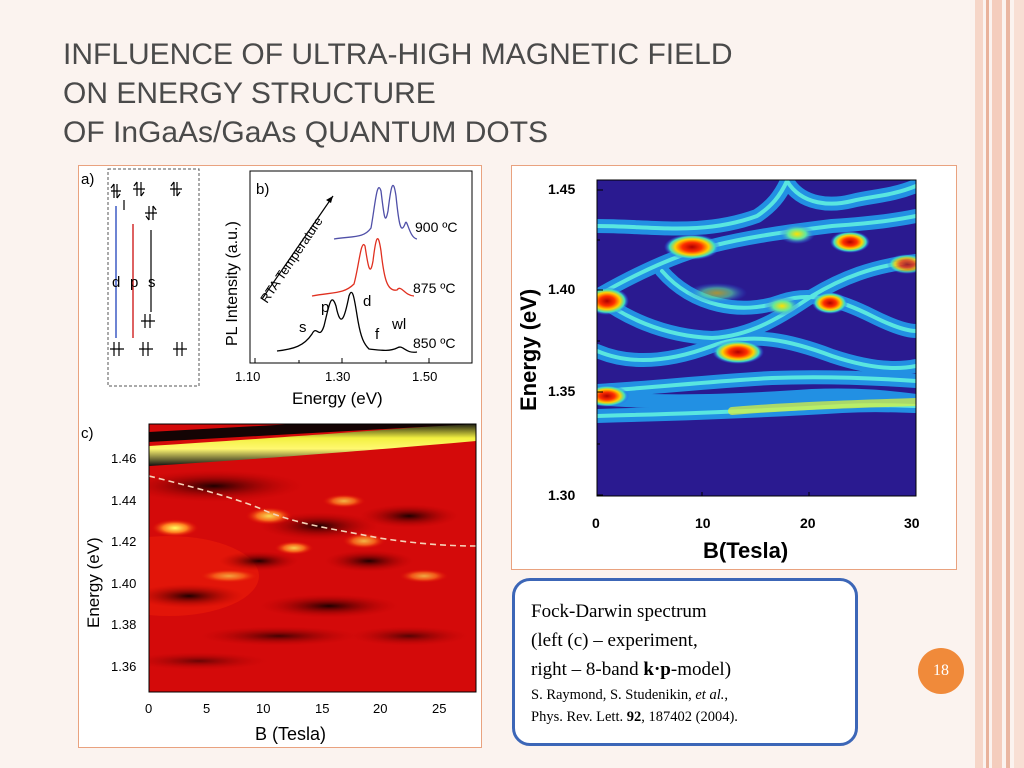 This screenshot has height=768, width=1024. I want to click on panel-a-frame, so click(153, 277).